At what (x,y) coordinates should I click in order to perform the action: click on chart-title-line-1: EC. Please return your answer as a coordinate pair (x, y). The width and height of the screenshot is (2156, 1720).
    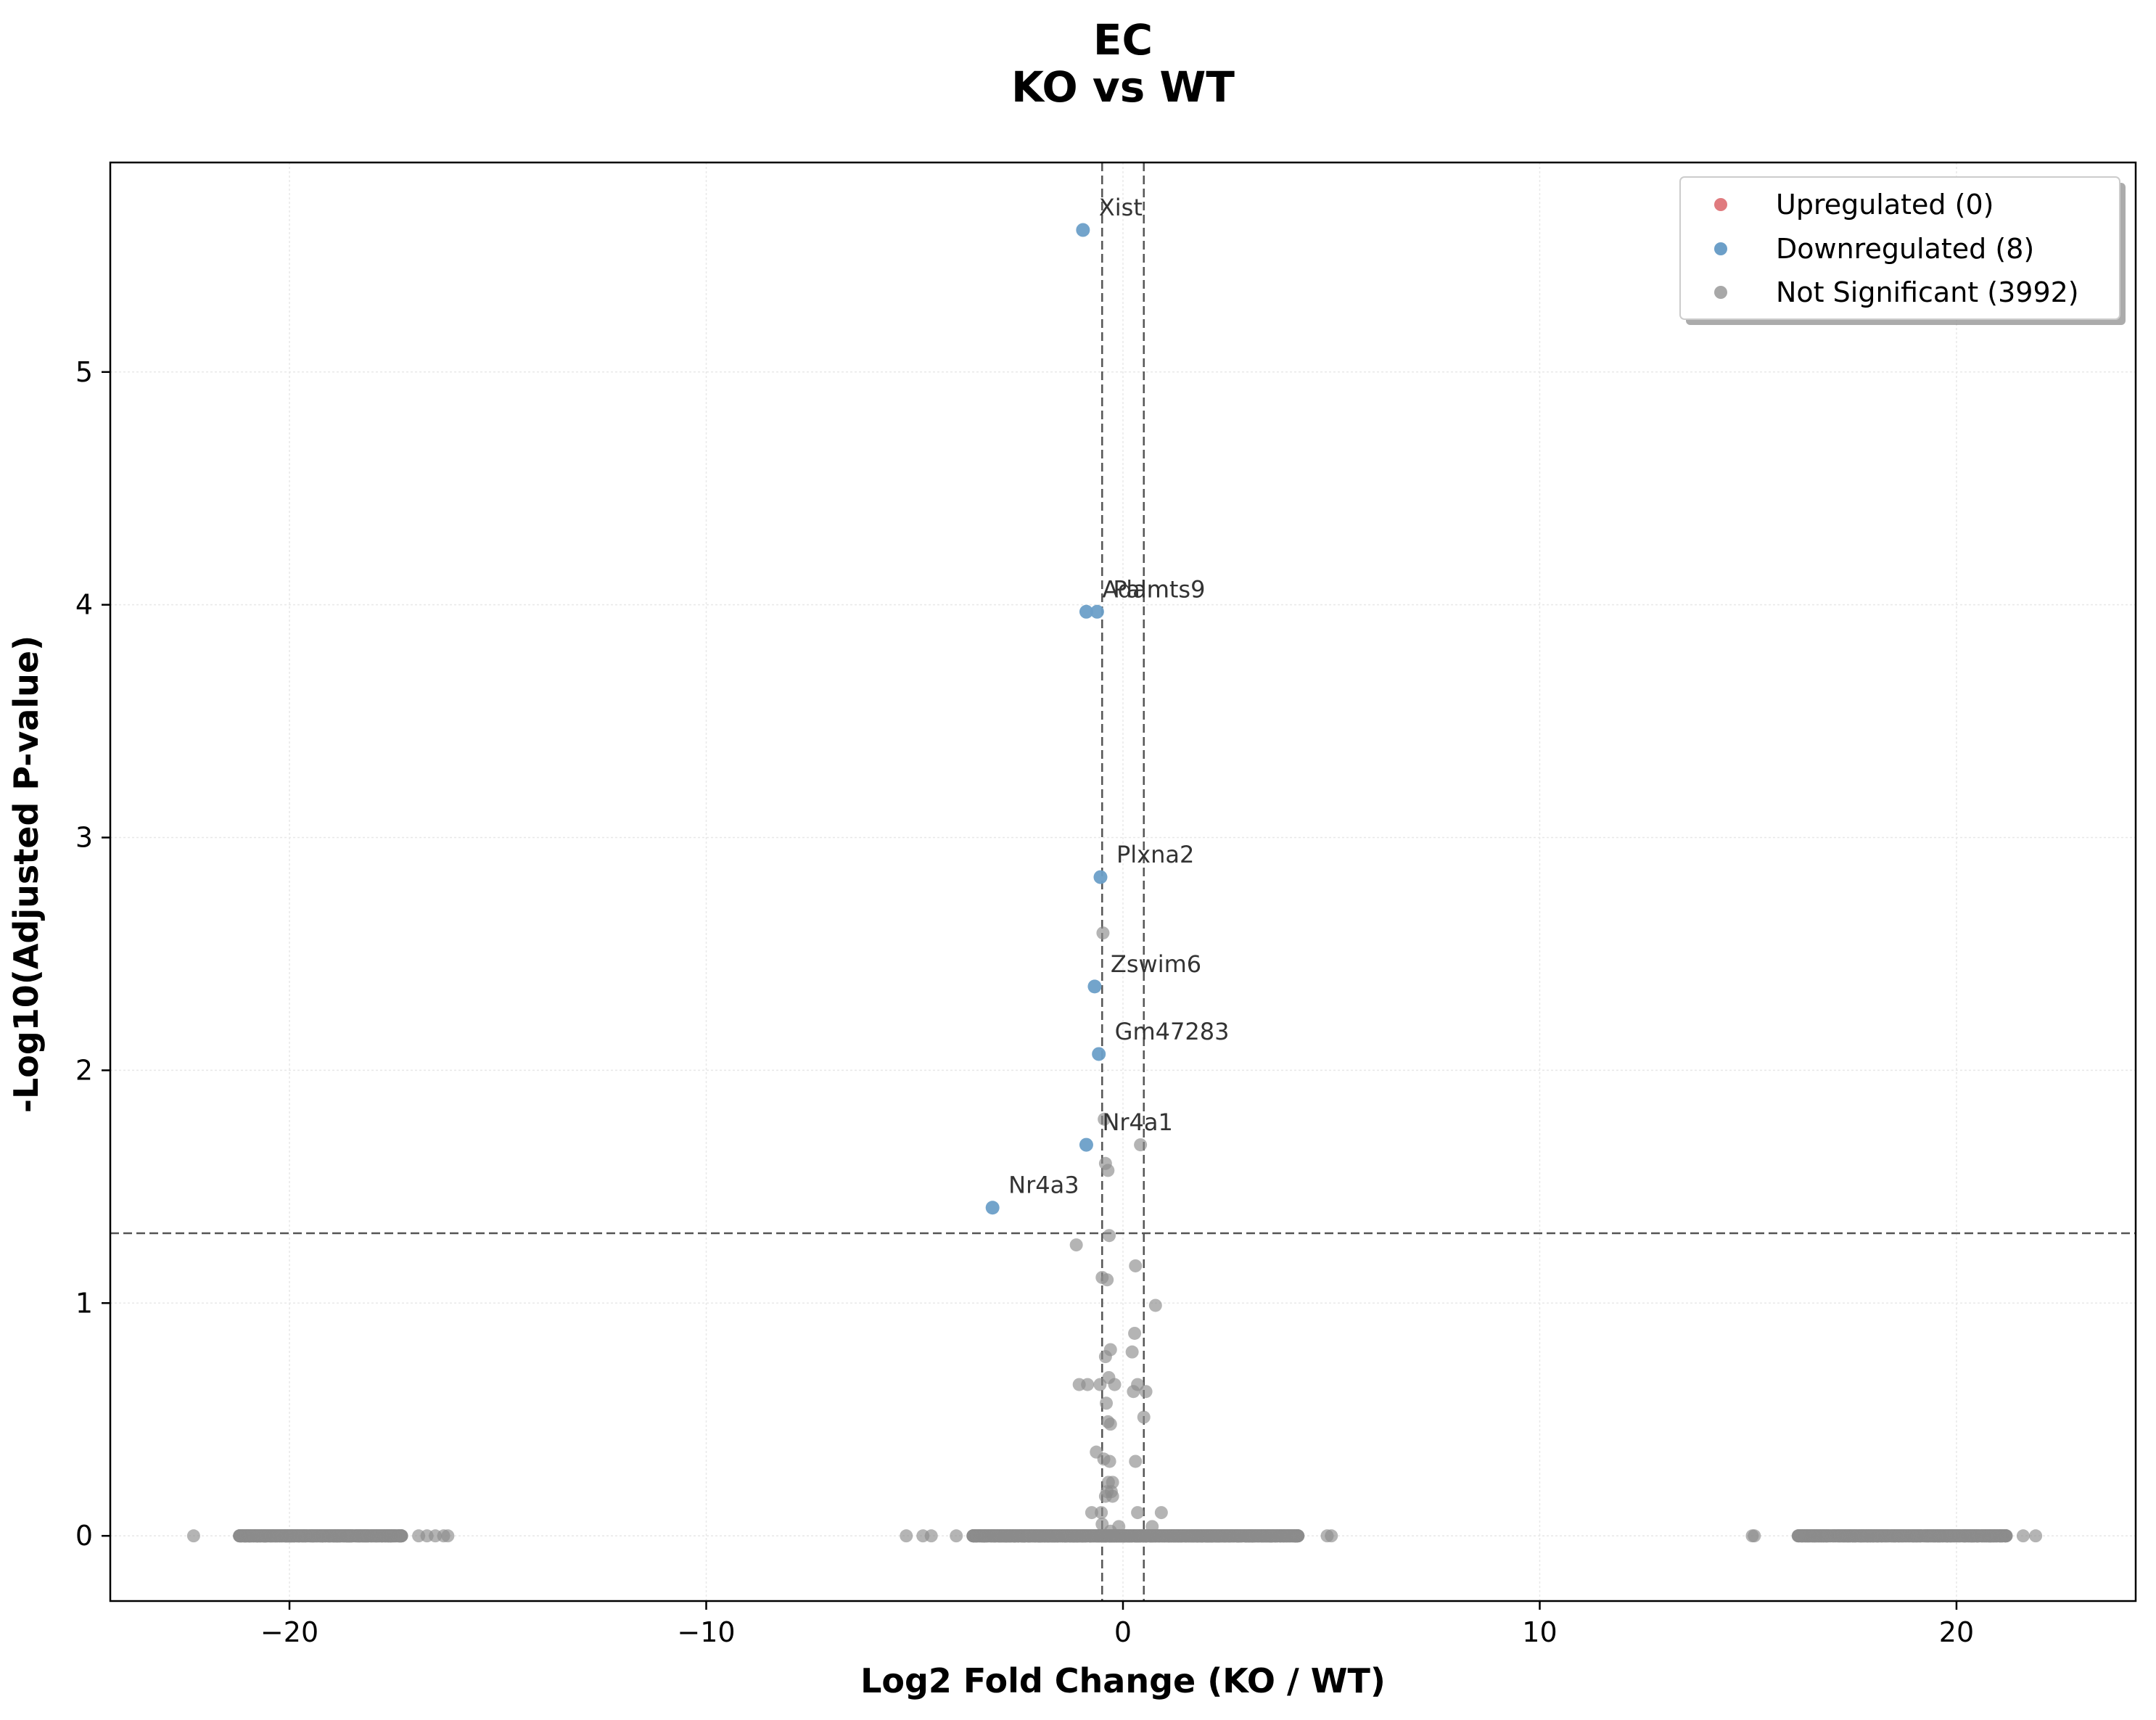
    Looking at the image, I should click on (1123, 40).